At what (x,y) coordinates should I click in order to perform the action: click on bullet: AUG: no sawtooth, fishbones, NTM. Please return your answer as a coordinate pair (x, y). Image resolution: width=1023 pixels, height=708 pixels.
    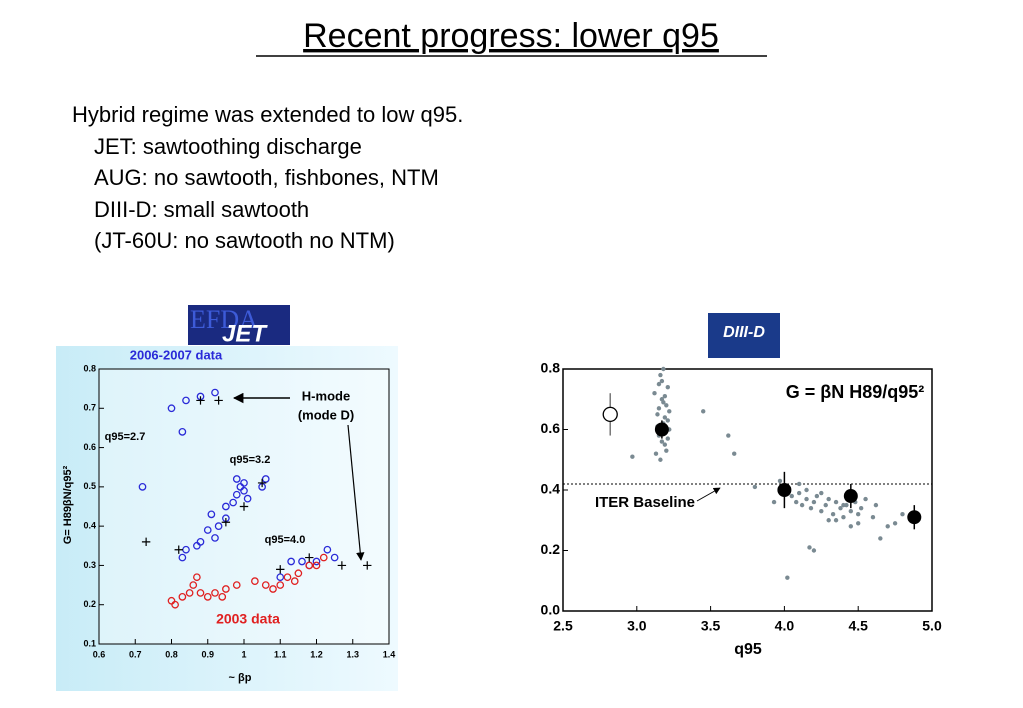
    Looking at the image, I should click on (266, 177).